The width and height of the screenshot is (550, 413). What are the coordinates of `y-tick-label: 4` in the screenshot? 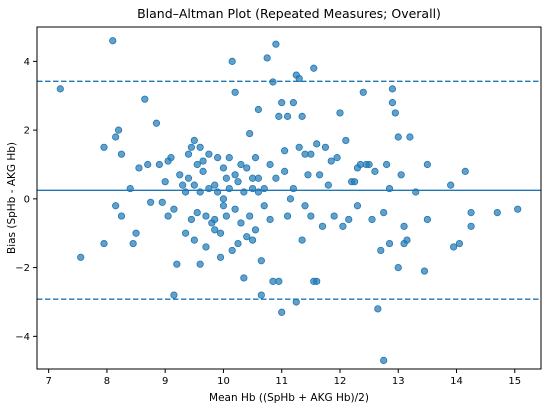 It's located at (27, 62).